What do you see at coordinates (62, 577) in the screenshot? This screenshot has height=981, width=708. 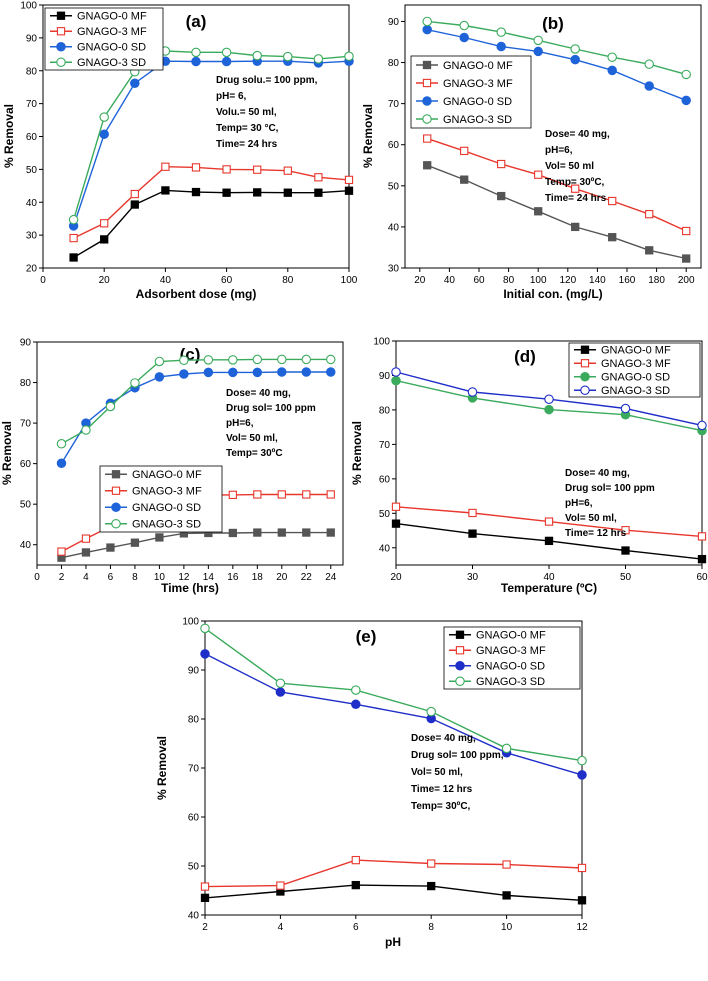 I see `panel-c-xtick-label: 2` at bounding box center [62, 577].